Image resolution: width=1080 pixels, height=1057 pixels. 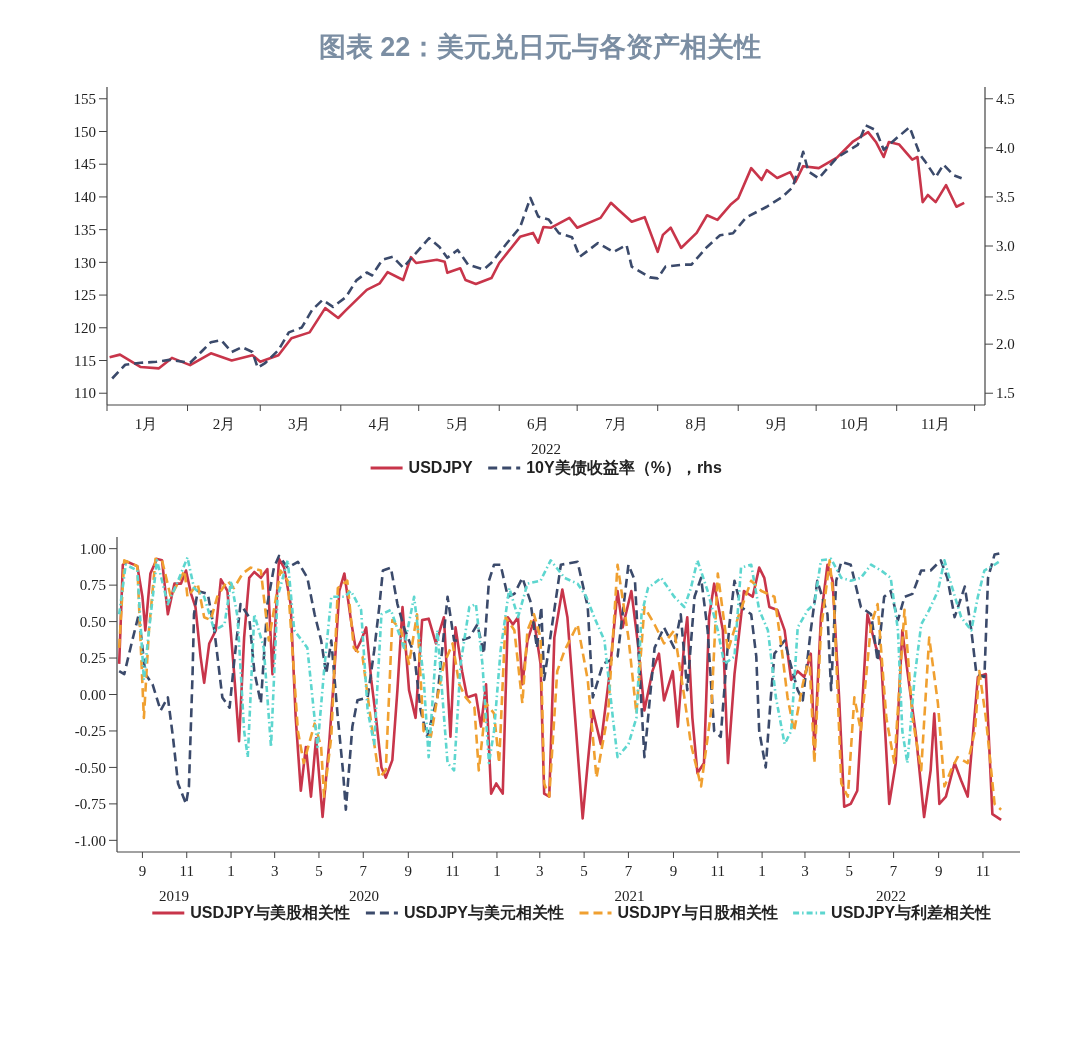 I want to click on text: 2020, so click(x=364, y=896).